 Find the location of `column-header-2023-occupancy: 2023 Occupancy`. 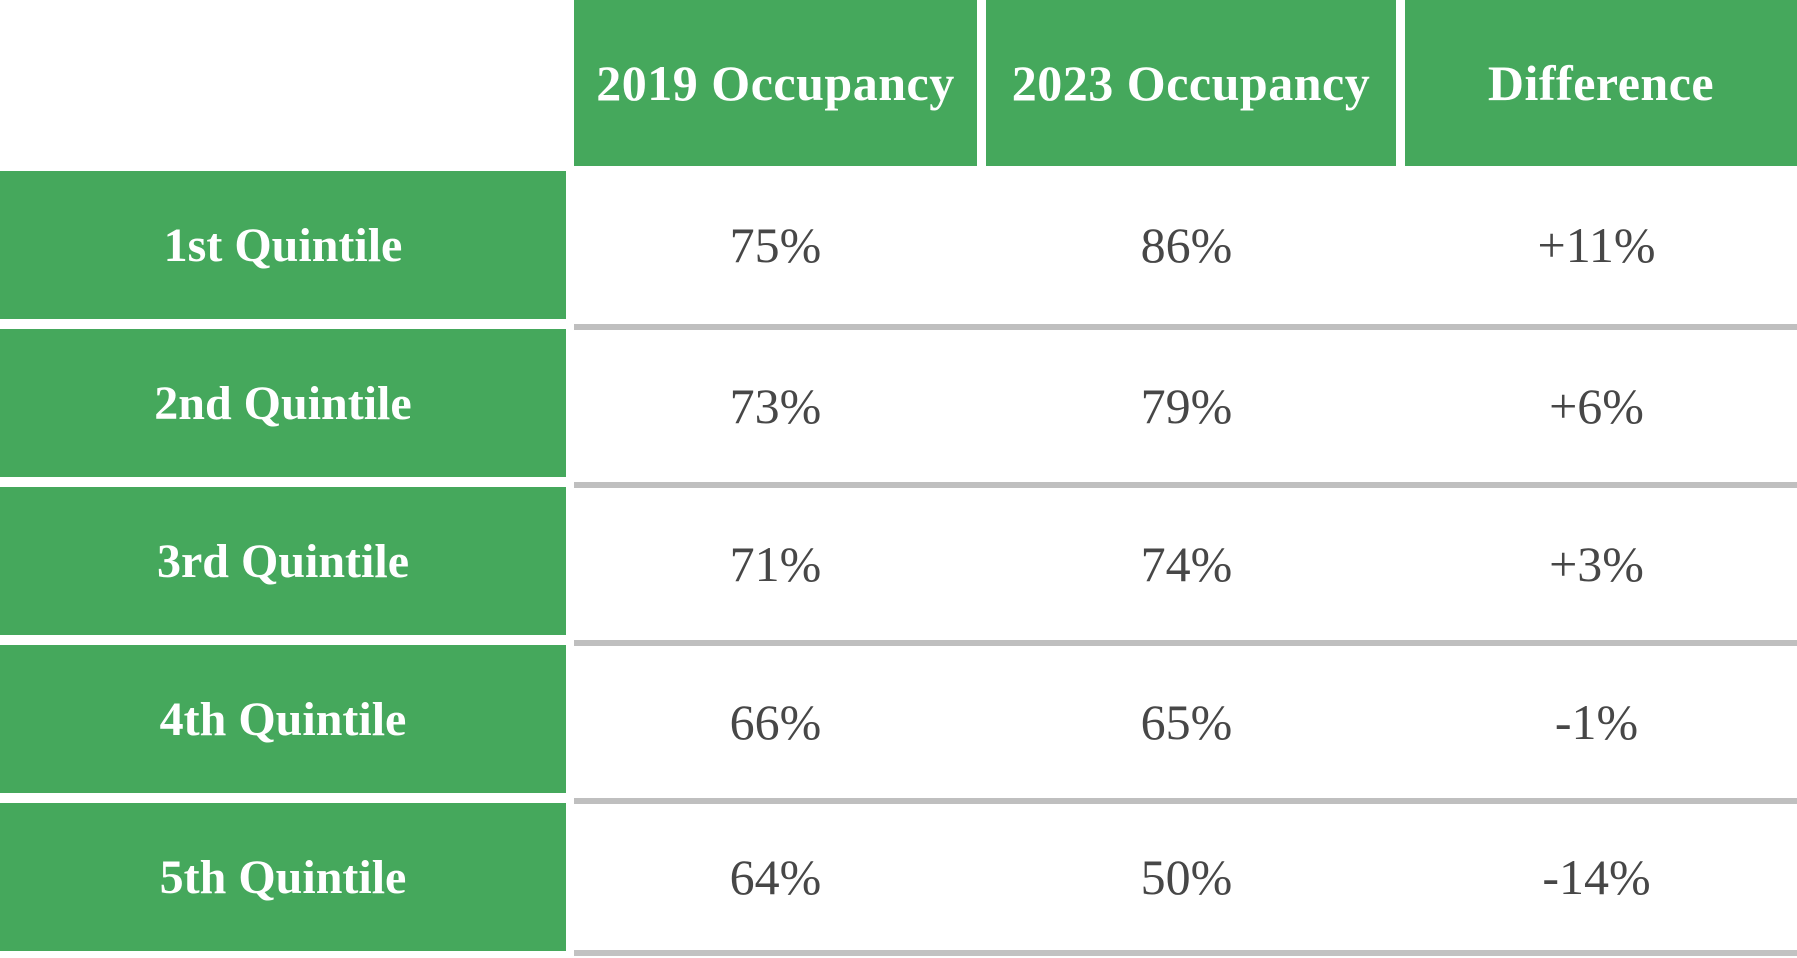

column-header-2023-occupancy: 2023 Occupancy is located at coordinates (1186, 83).